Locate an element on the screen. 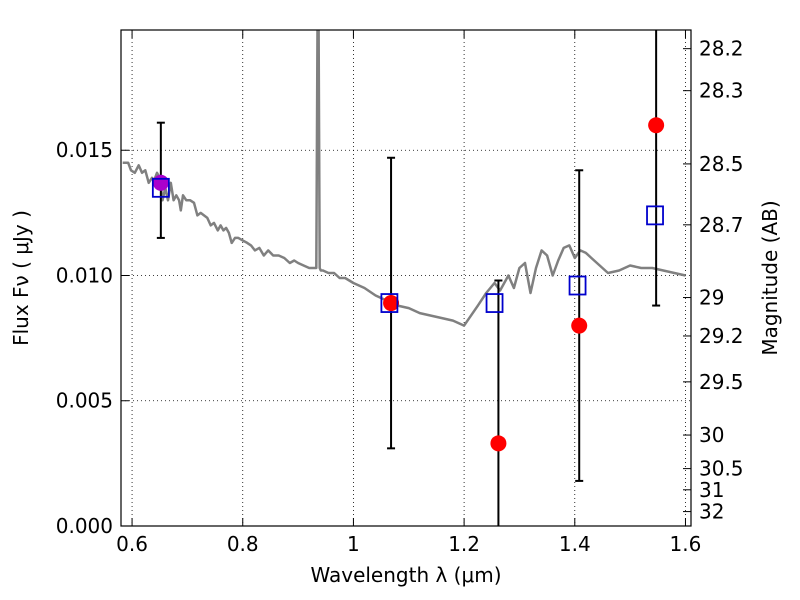  mag-tick-label: 28.3 is located at coordinates (721, 91).